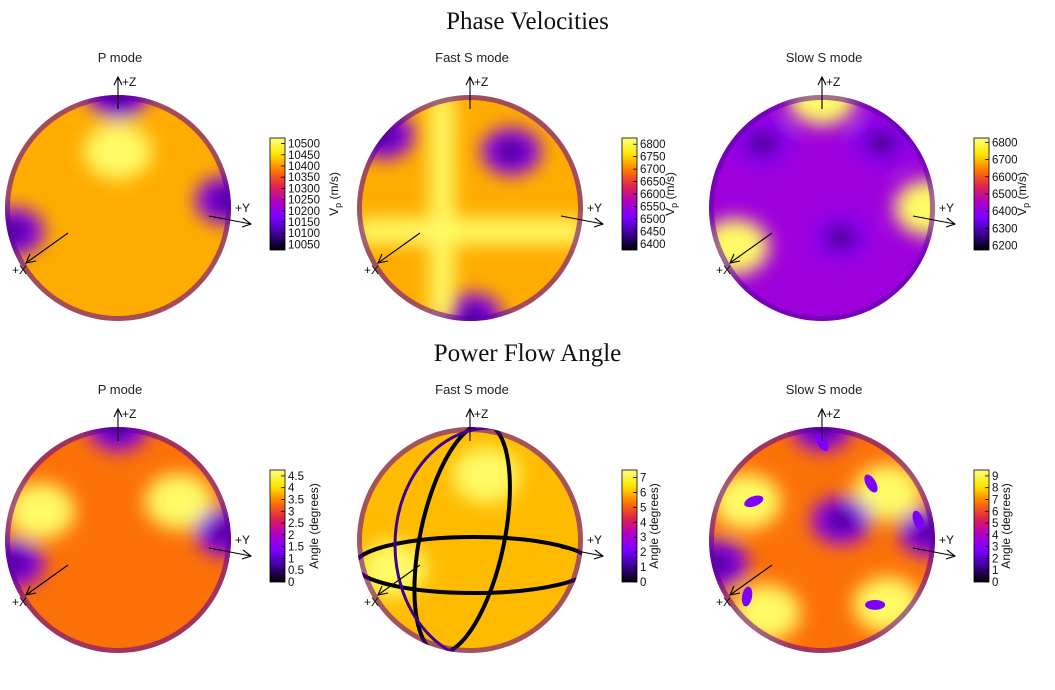 The image size is (1055, 690). I want to click on colorbar-tick-label: 10300, so click(304, 189).